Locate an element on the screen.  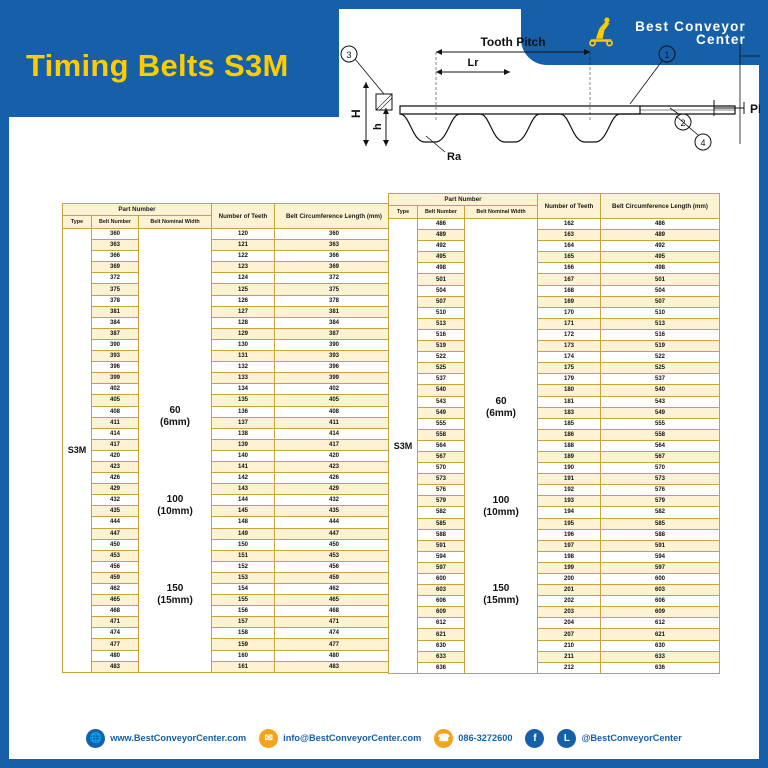
cell-belt-circumference: 594 is located at coordinates (660, 556).